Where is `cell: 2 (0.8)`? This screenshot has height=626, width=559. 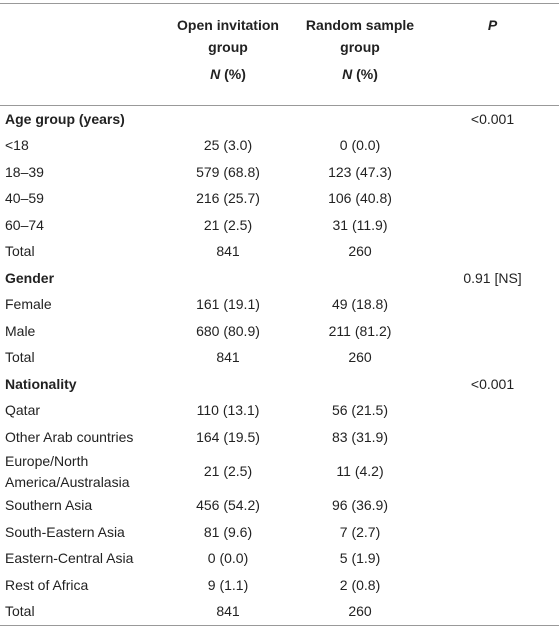 cell: 2 (0.8) is located at coordinates (360, 584).